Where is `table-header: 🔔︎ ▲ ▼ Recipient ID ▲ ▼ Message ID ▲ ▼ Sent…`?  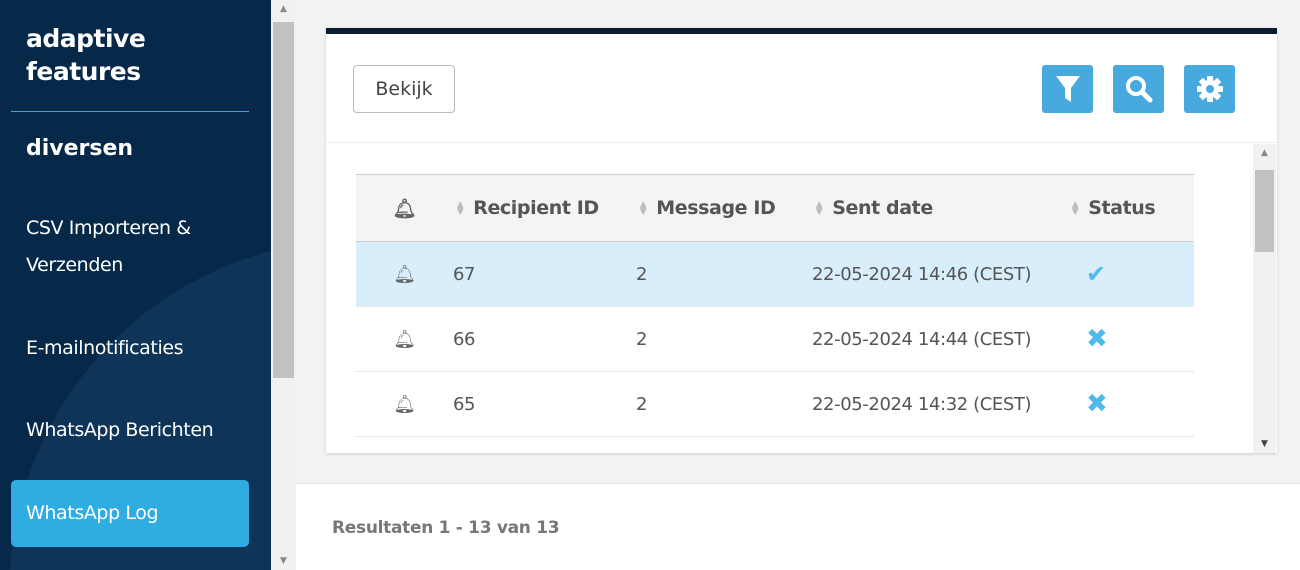 table-header: 🔔︎ ▲ ▼ Recipient ID ▲ ▼ Message ID ▲ ▼ Sent… is located at coordinates (775, 208).